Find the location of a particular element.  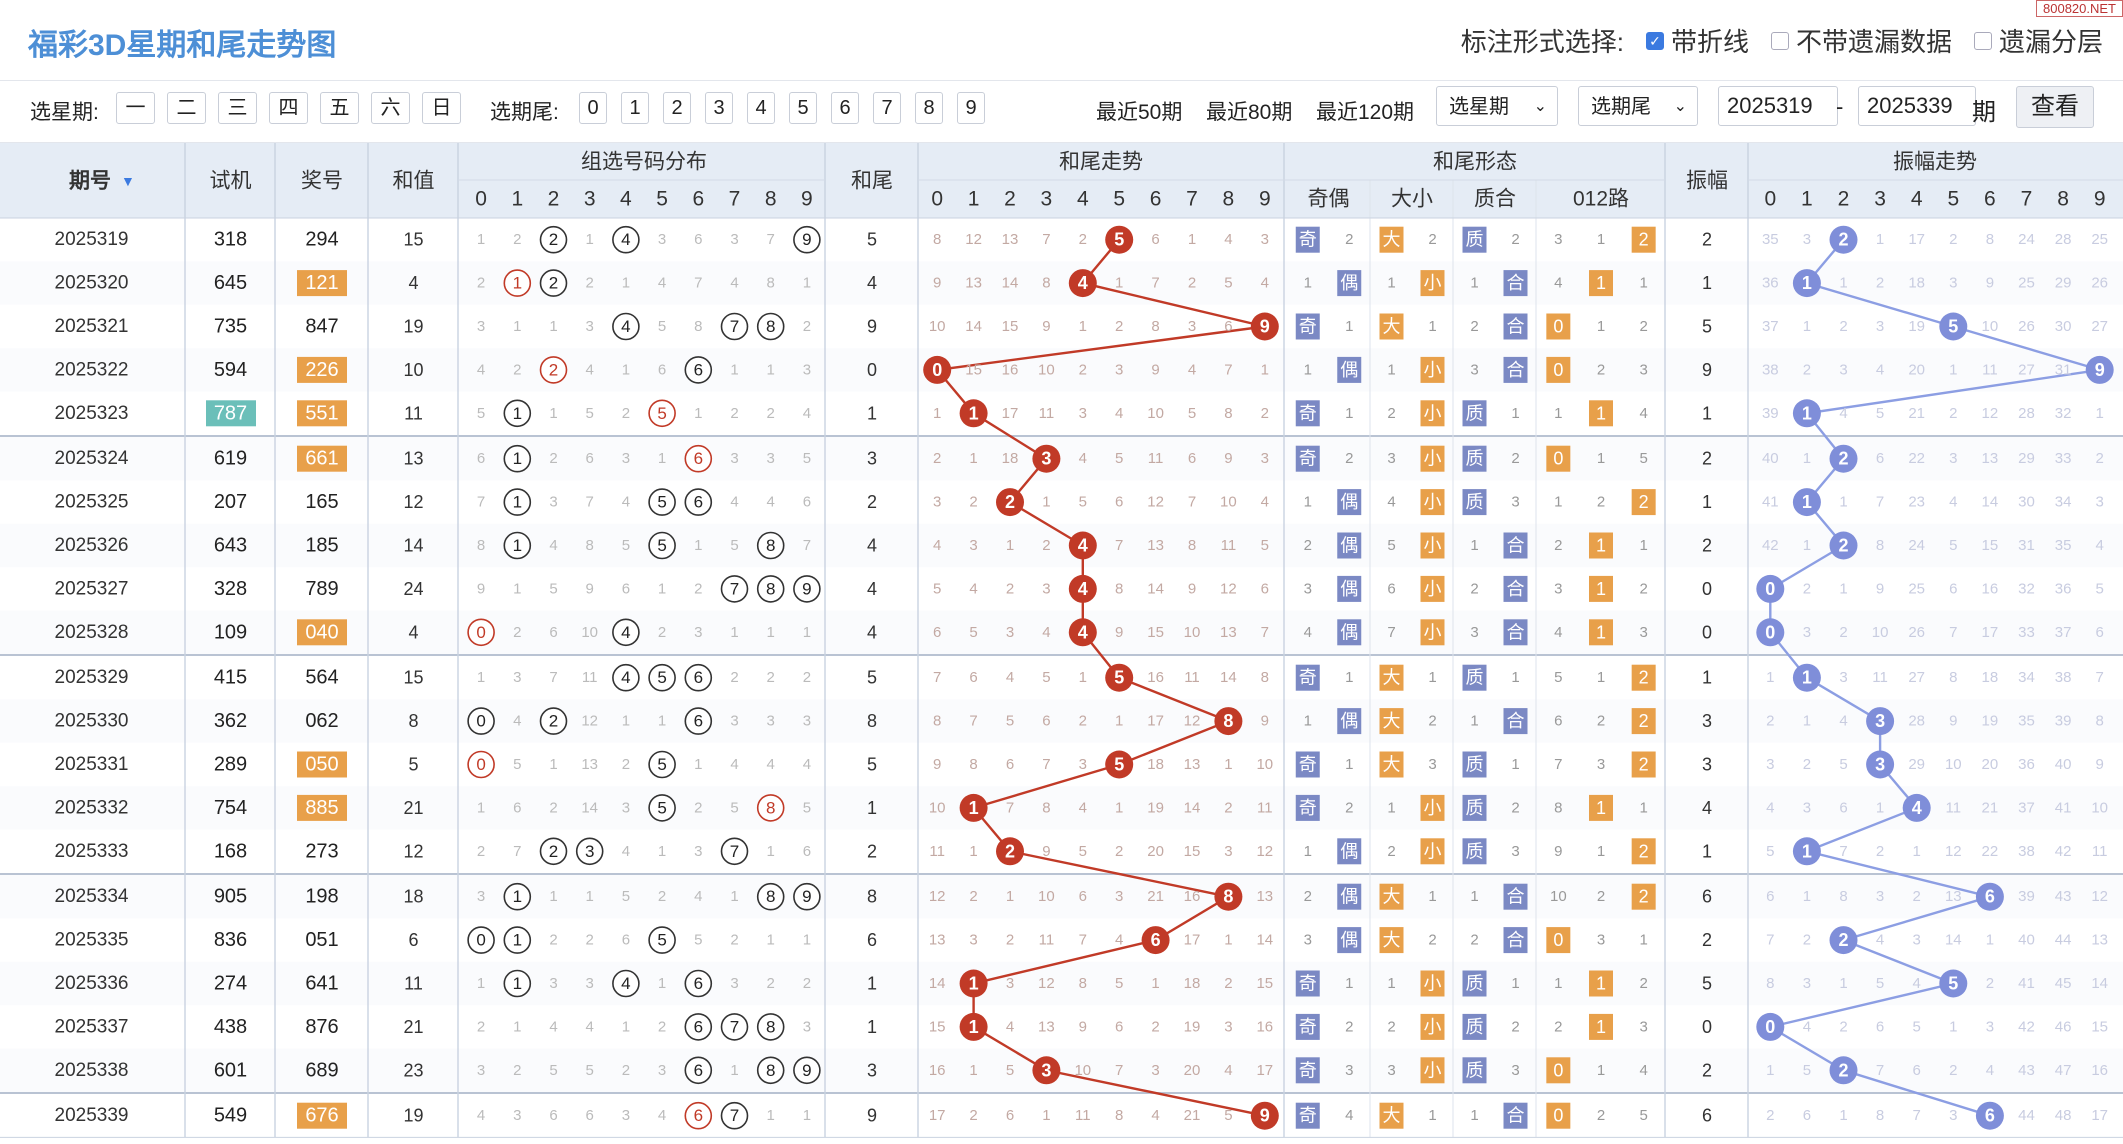

tail-0: 0 is located at coordinates (593, 108).